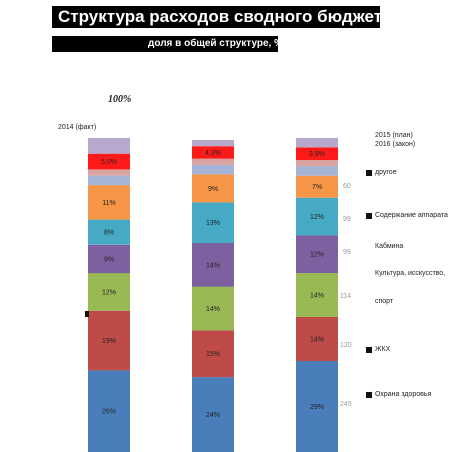 The width and height of the screenshot is (452, 452). I want to click on percent-label: 100%, so click(120, 99).